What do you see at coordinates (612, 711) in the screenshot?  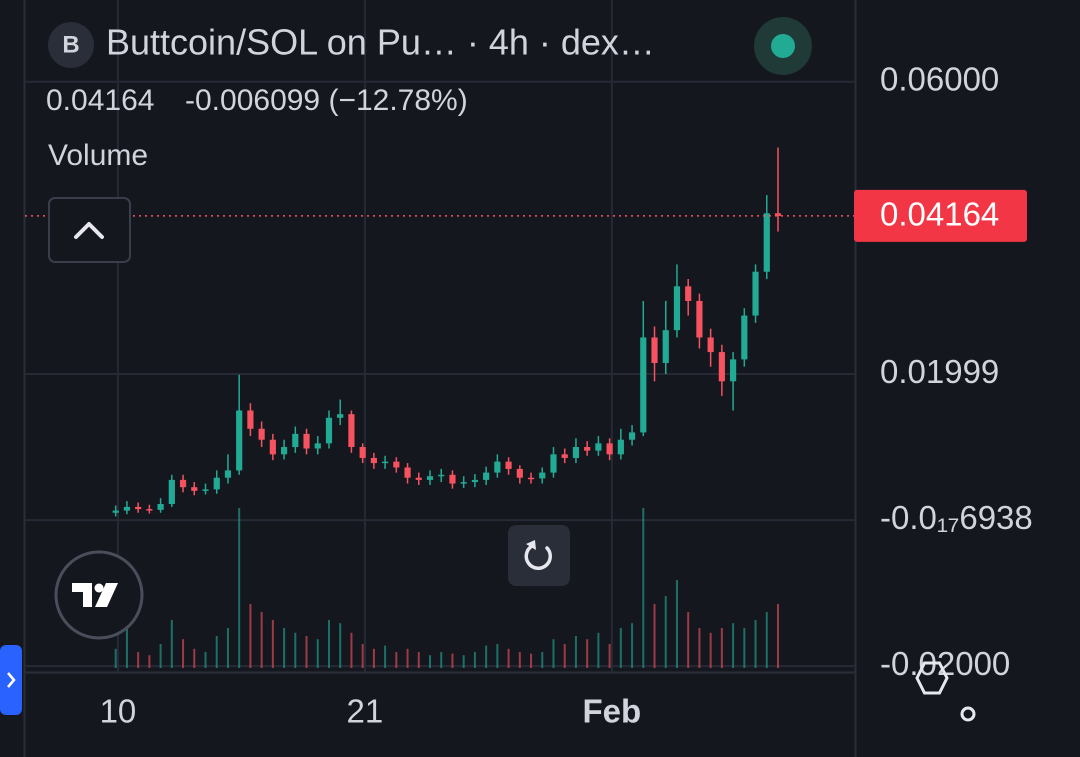 I see `x-tick-label: Feb` at bounding box center [612, 711].